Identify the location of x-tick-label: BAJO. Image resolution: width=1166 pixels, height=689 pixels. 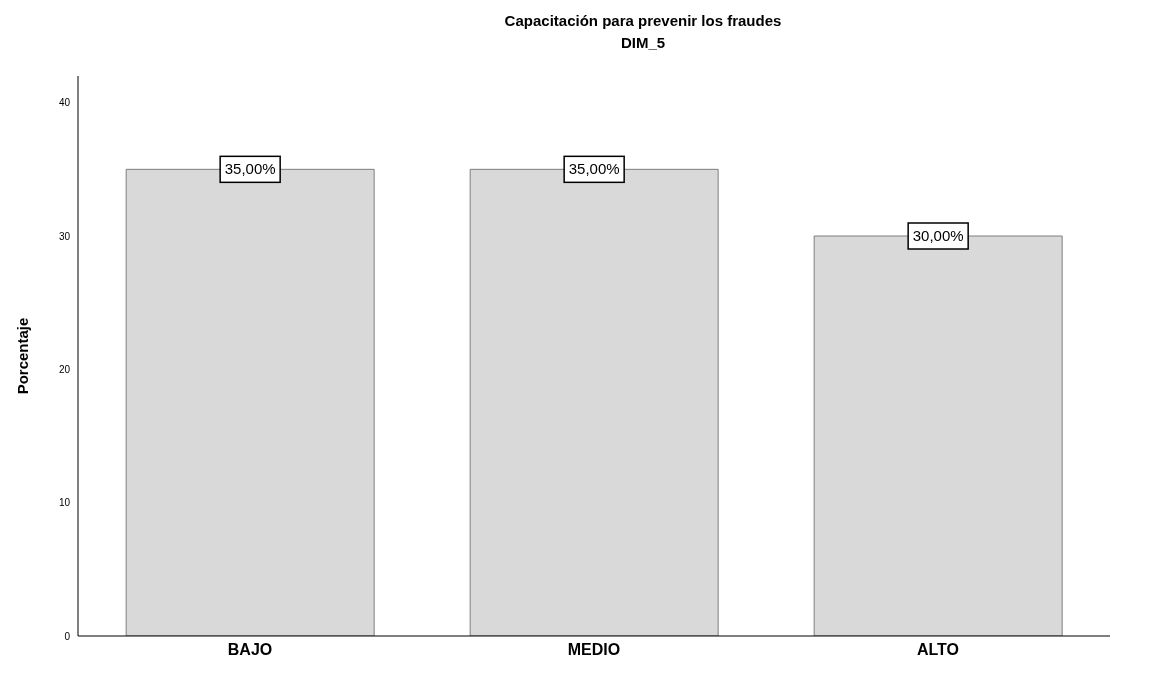
(250, 650).